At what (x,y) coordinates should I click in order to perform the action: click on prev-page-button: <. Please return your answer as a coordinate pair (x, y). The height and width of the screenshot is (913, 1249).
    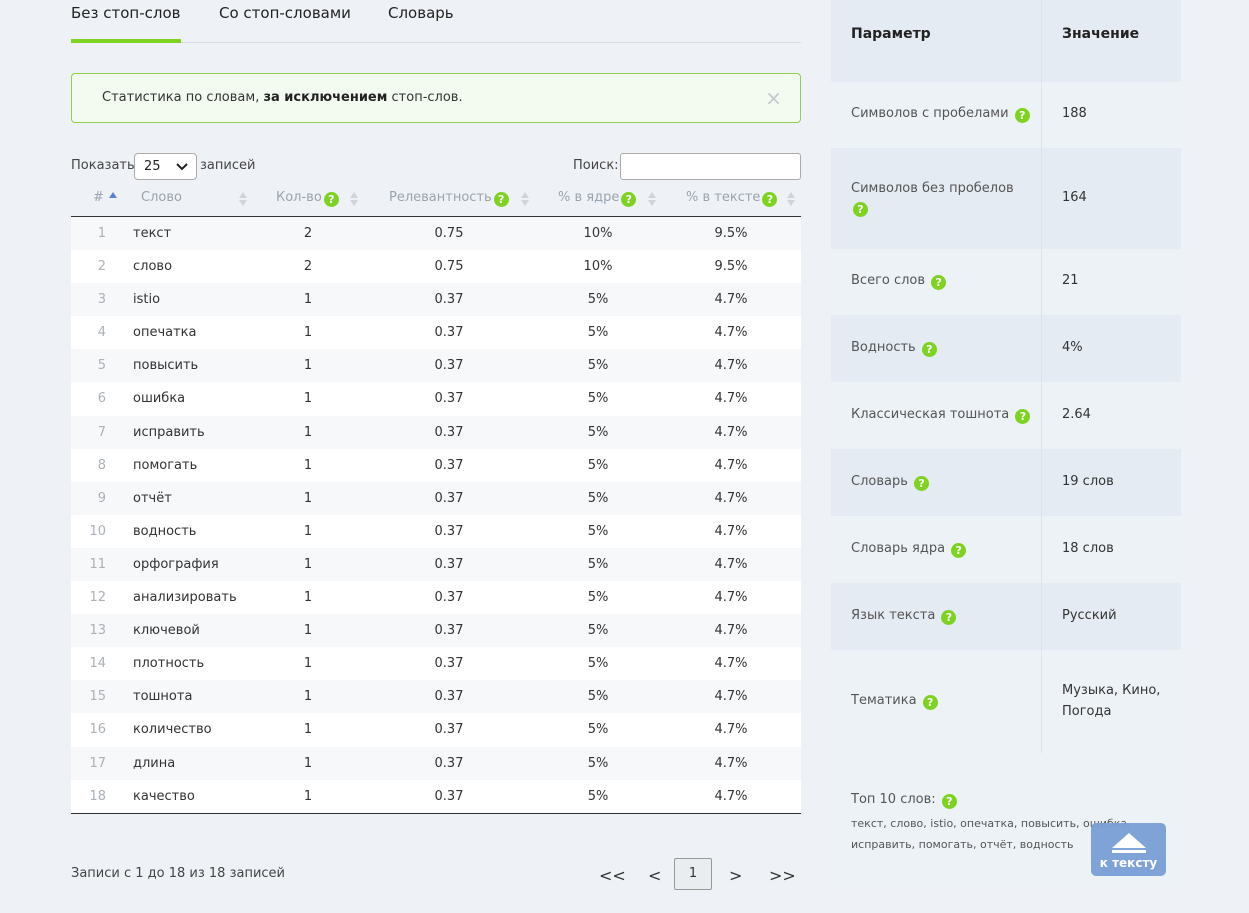
    Looking at the image, I should click on (655, 875).